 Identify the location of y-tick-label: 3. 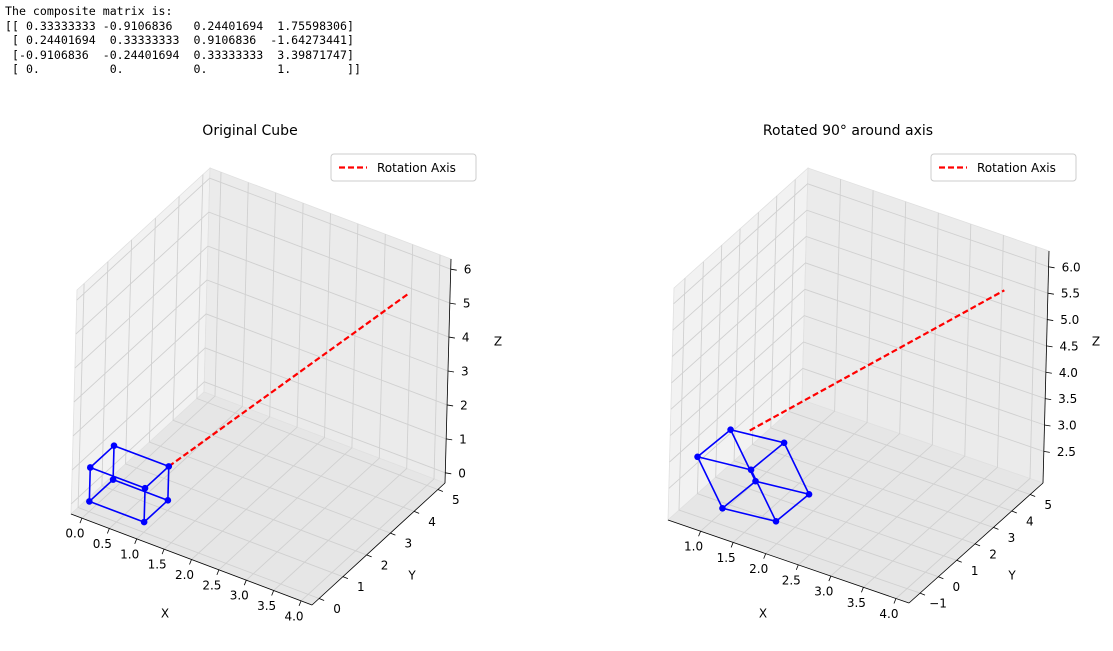
(409, 544).